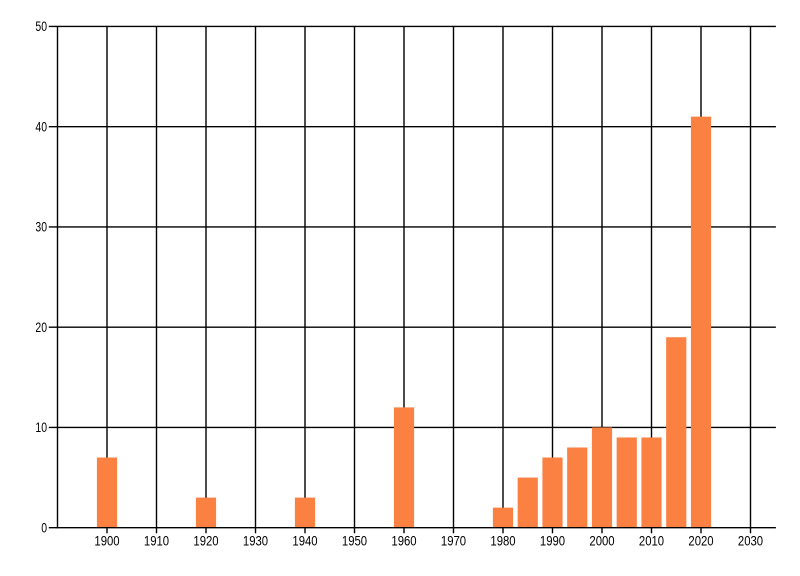 The height and width of the screenshot is (576, 800). Describe the element at coordinates (255, 540) in the screenshot. I see `svg-text: 1930` at that location.